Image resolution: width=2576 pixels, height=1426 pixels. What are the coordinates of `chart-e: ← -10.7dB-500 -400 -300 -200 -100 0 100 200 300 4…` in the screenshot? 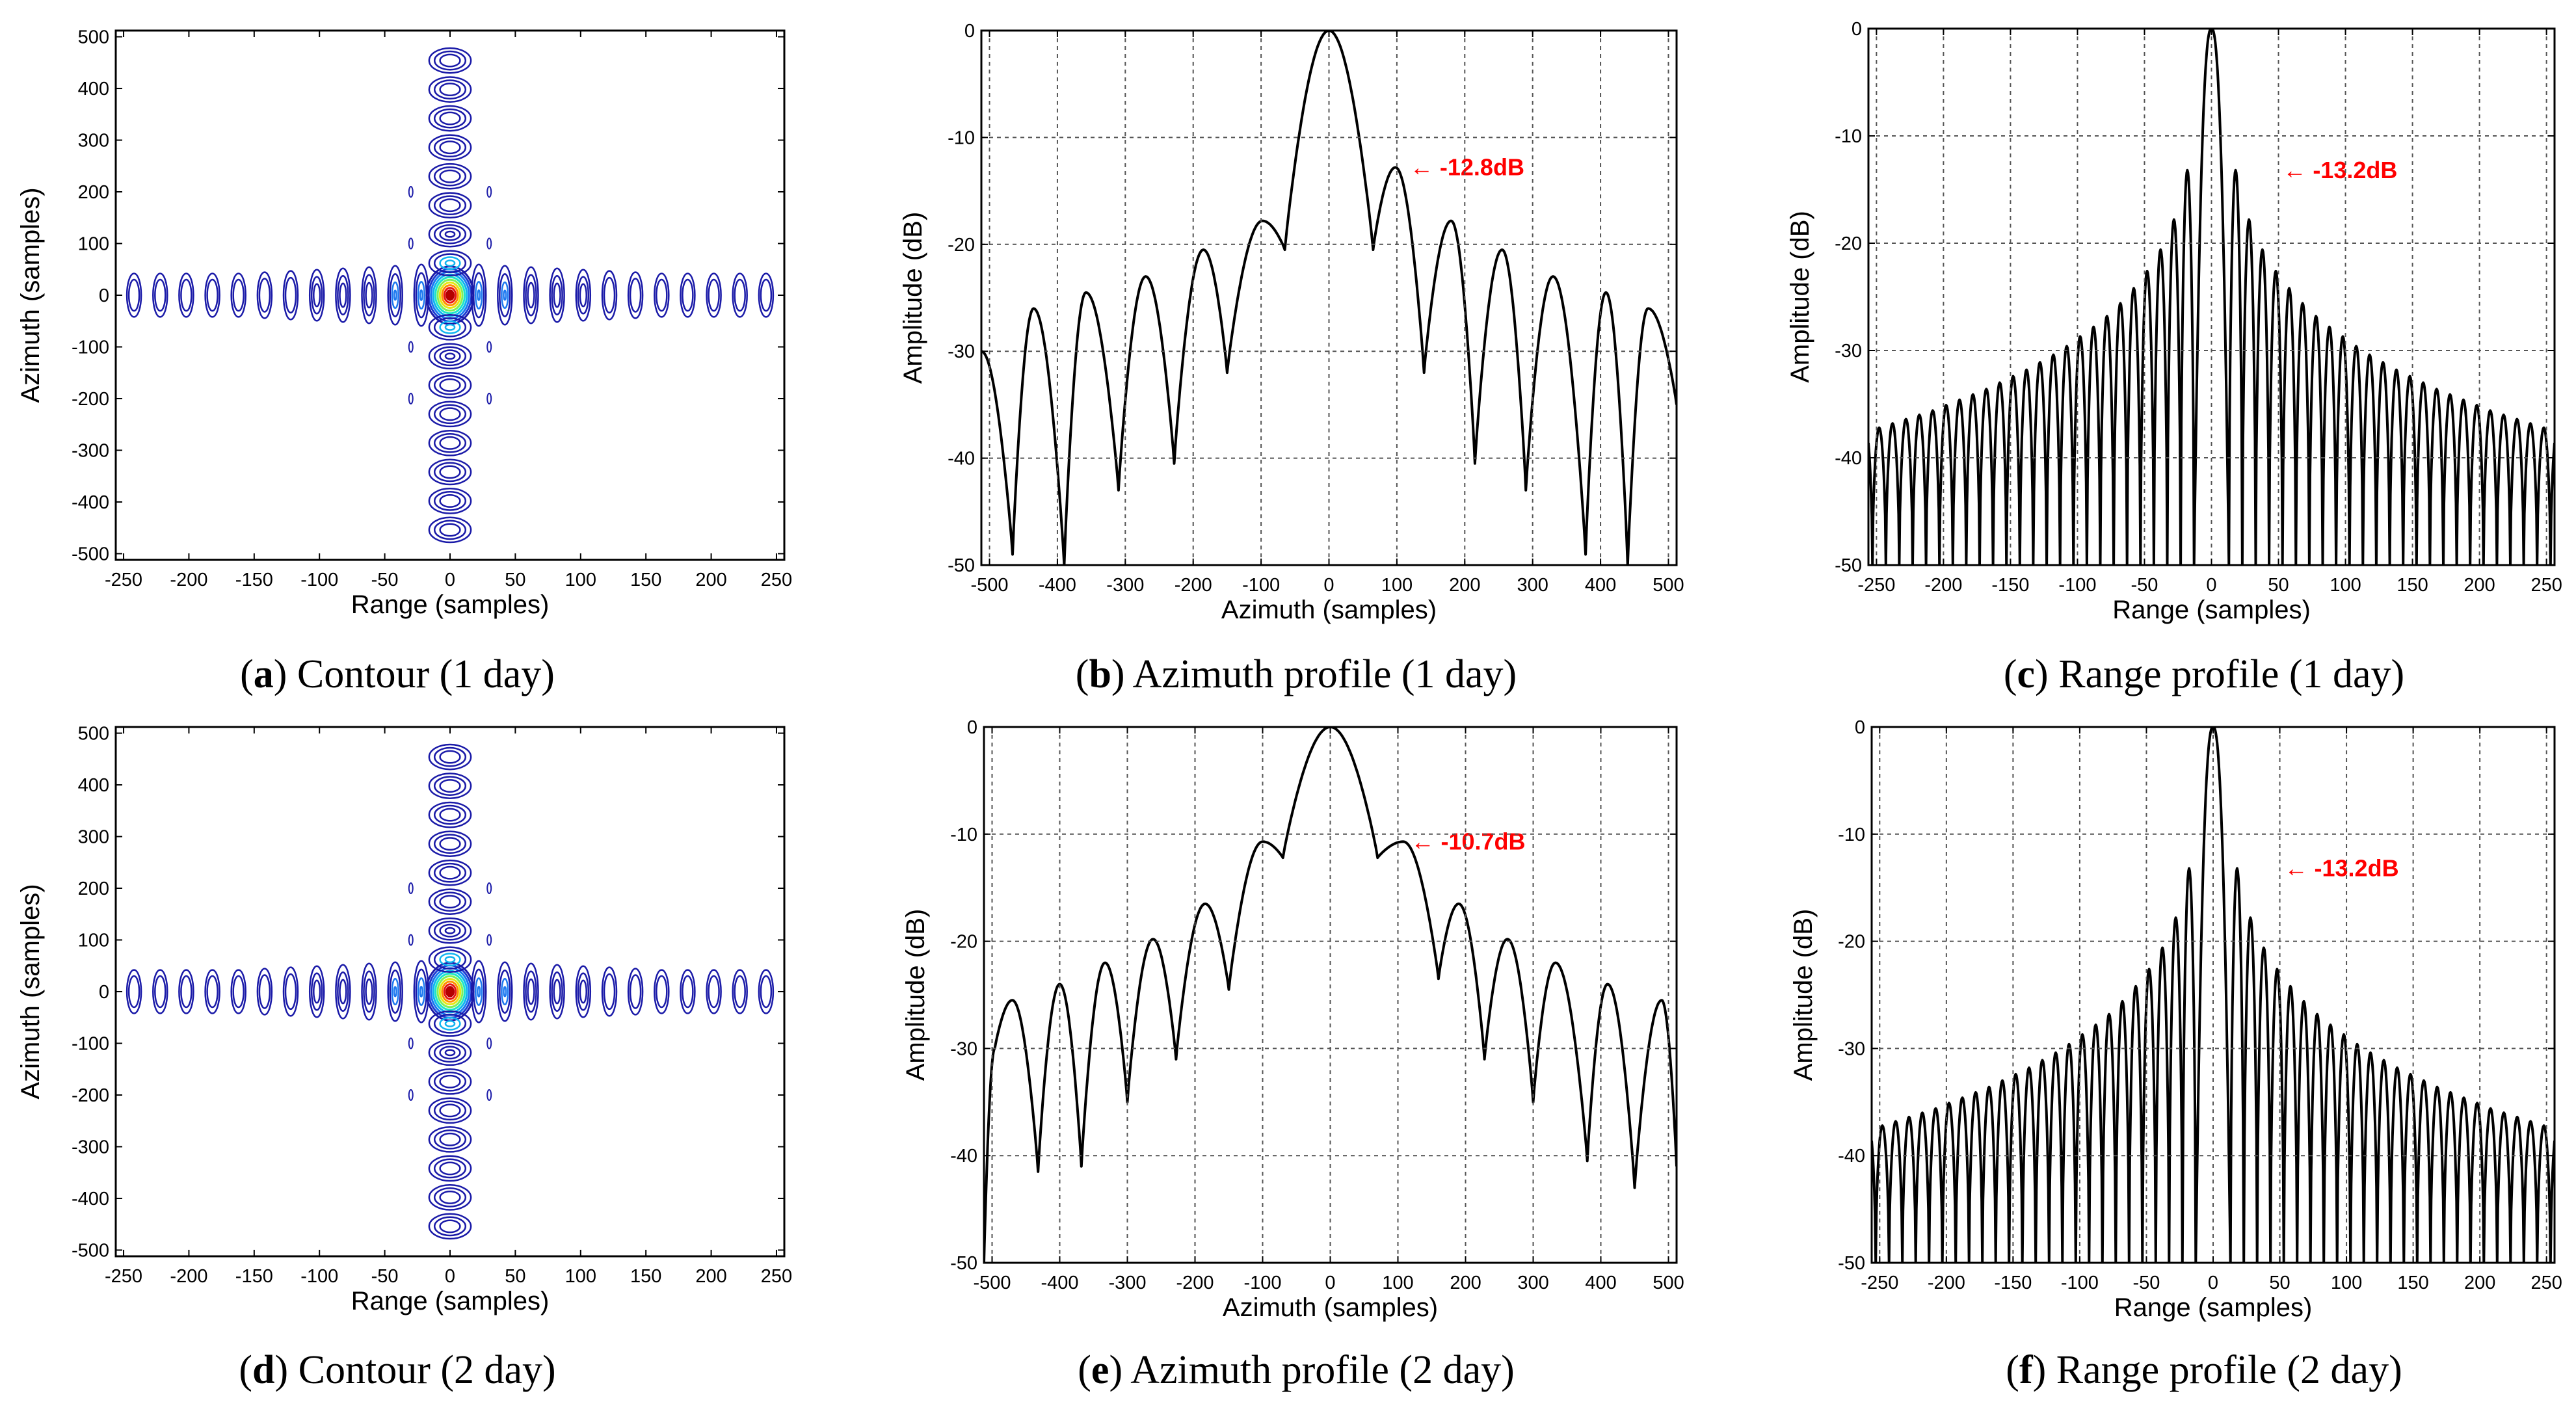 It's located at (1292, 1020).